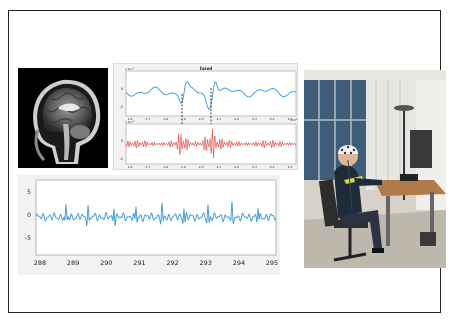 The height and width of the screenshot is (320, 450). What do you see at coordinates (122, 141) in the screenshot?
I see `bottom-y-tick-0: 0` at bounding box center [122, 141].